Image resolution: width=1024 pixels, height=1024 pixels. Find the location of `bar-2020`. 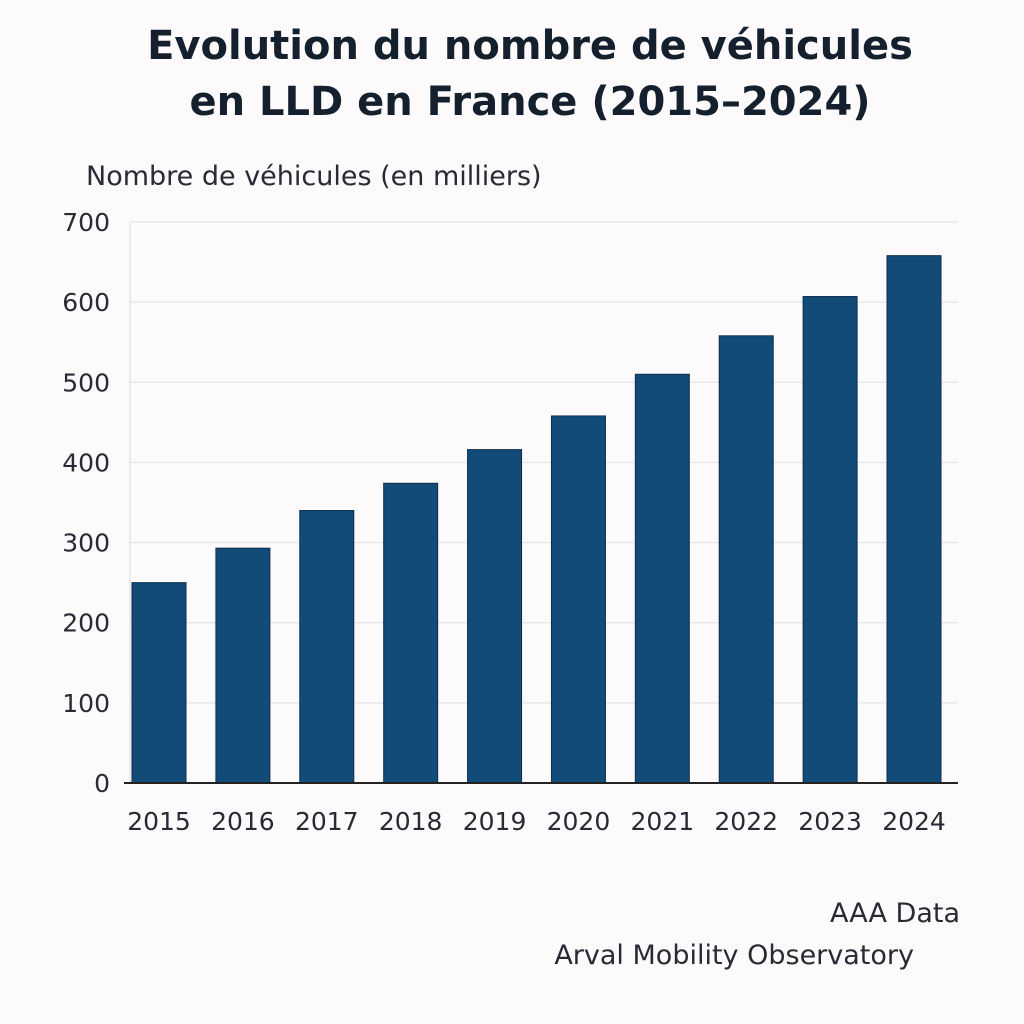

bar-2020 is located at coordinates (578, 599).